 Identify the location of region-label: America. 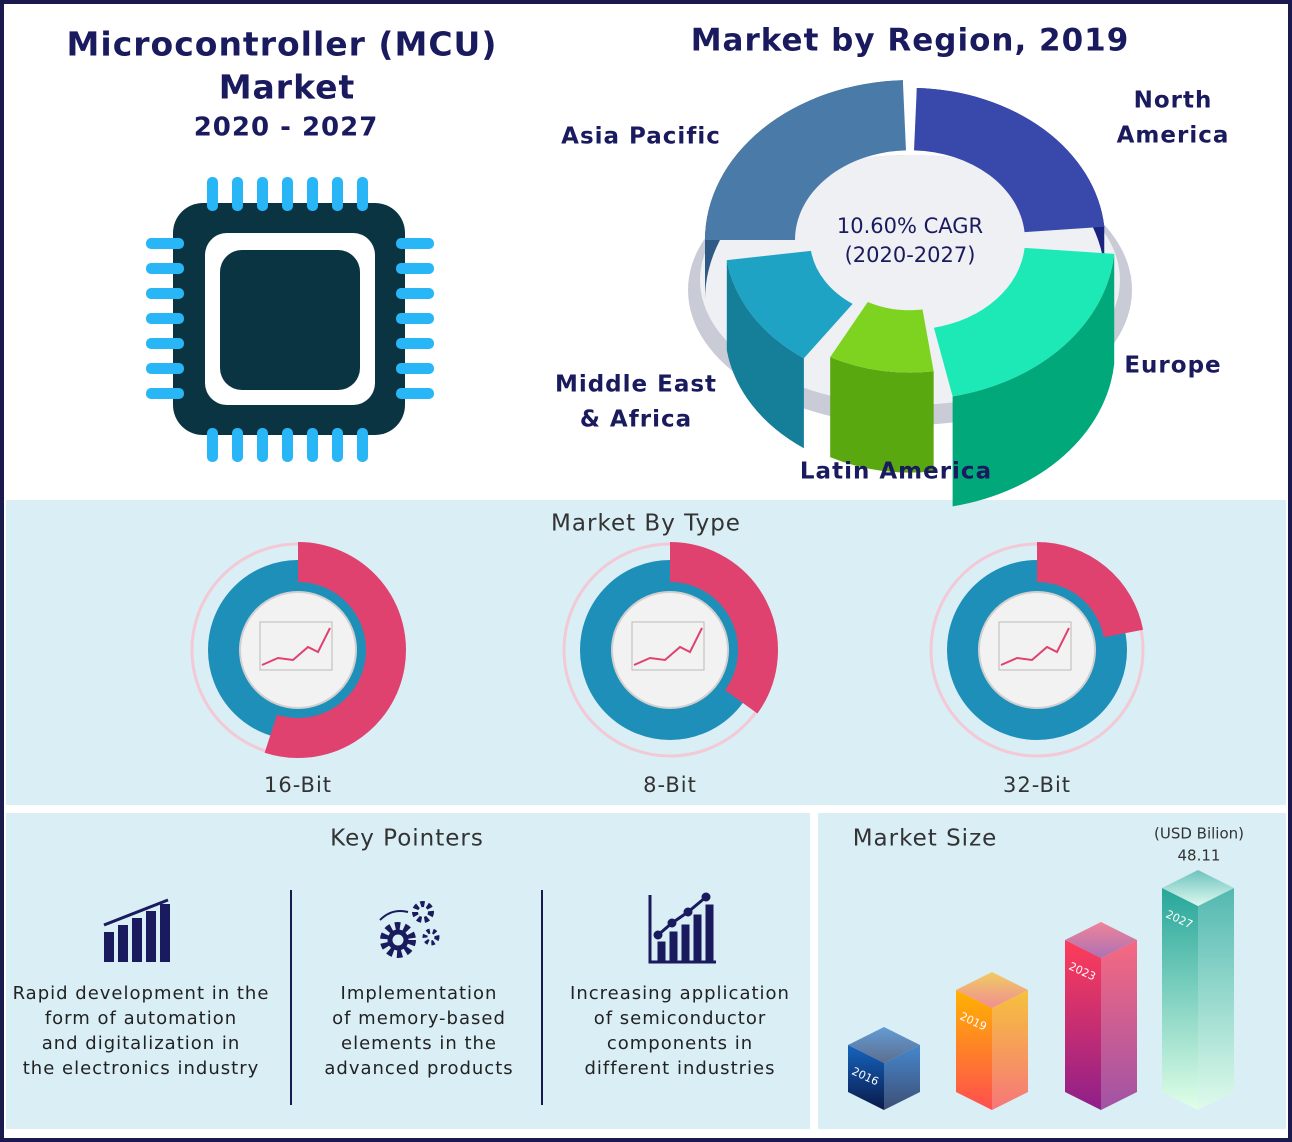
(1173, 136).